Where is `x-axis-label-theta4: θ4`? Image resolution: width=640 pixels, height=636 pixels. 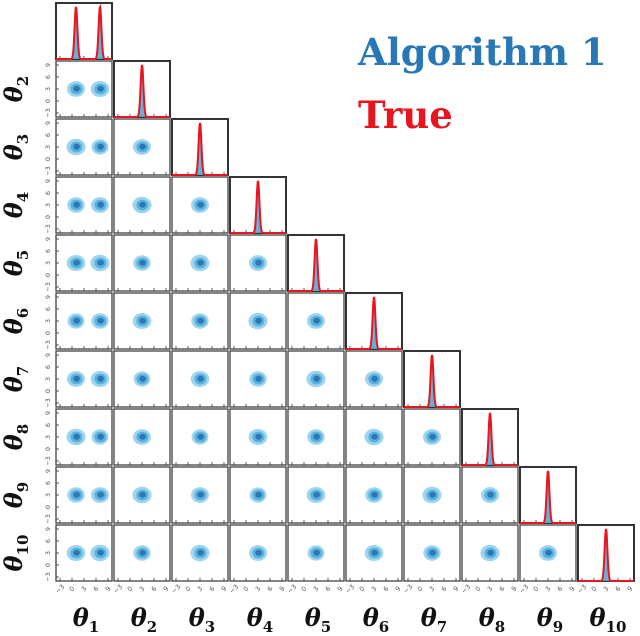
x-axis-label-theta4: θ4 is located at coordinates (260, 619).